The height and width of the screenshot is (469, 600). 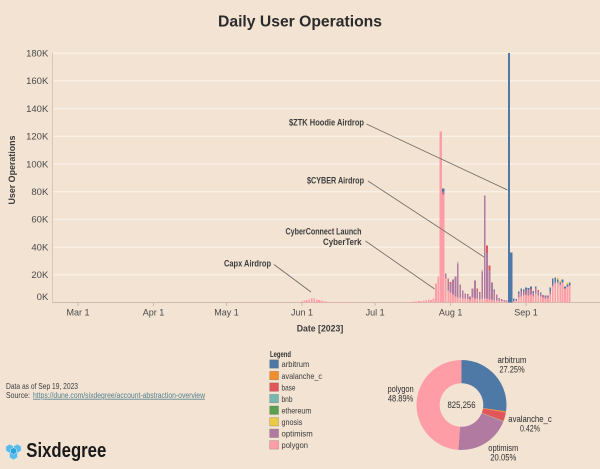 I want to click on svg-text: Mar 1, so click(x=77, y=313).